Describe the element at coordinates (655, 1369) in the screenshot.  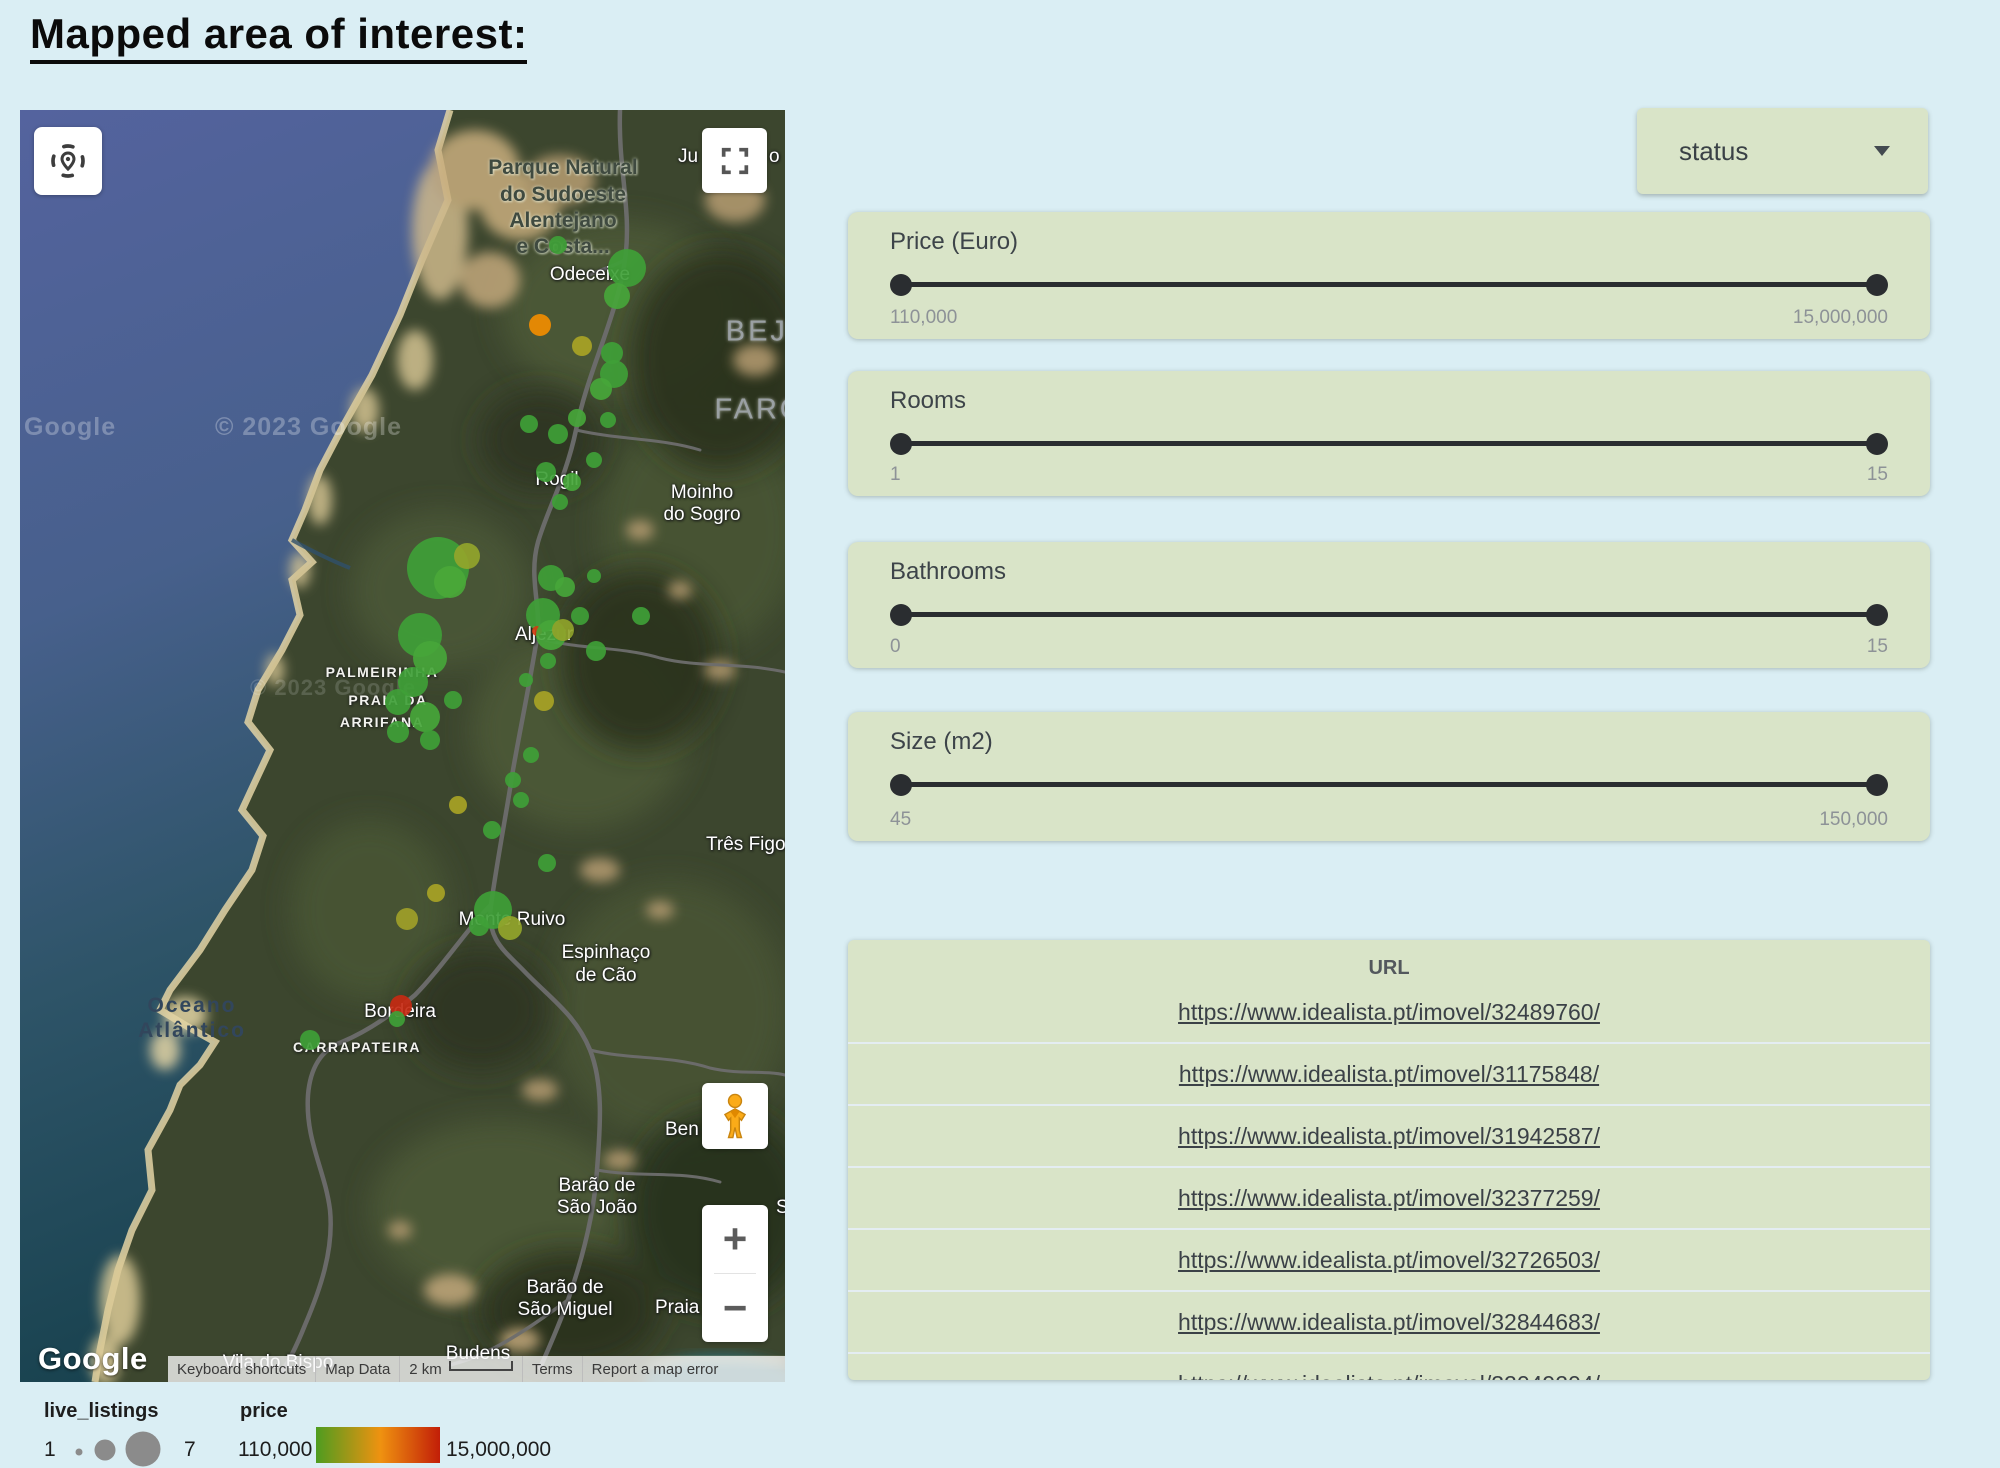
I see `report-map-error-link: Report a map error` at that location.